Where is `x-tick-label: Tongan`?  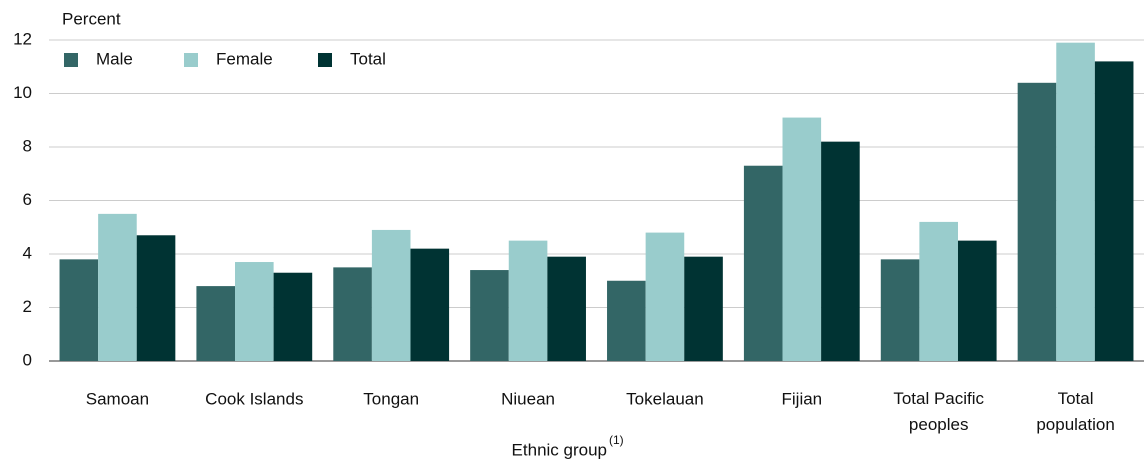
x-tick-label: Tongan is located at coordinates (391, 398).